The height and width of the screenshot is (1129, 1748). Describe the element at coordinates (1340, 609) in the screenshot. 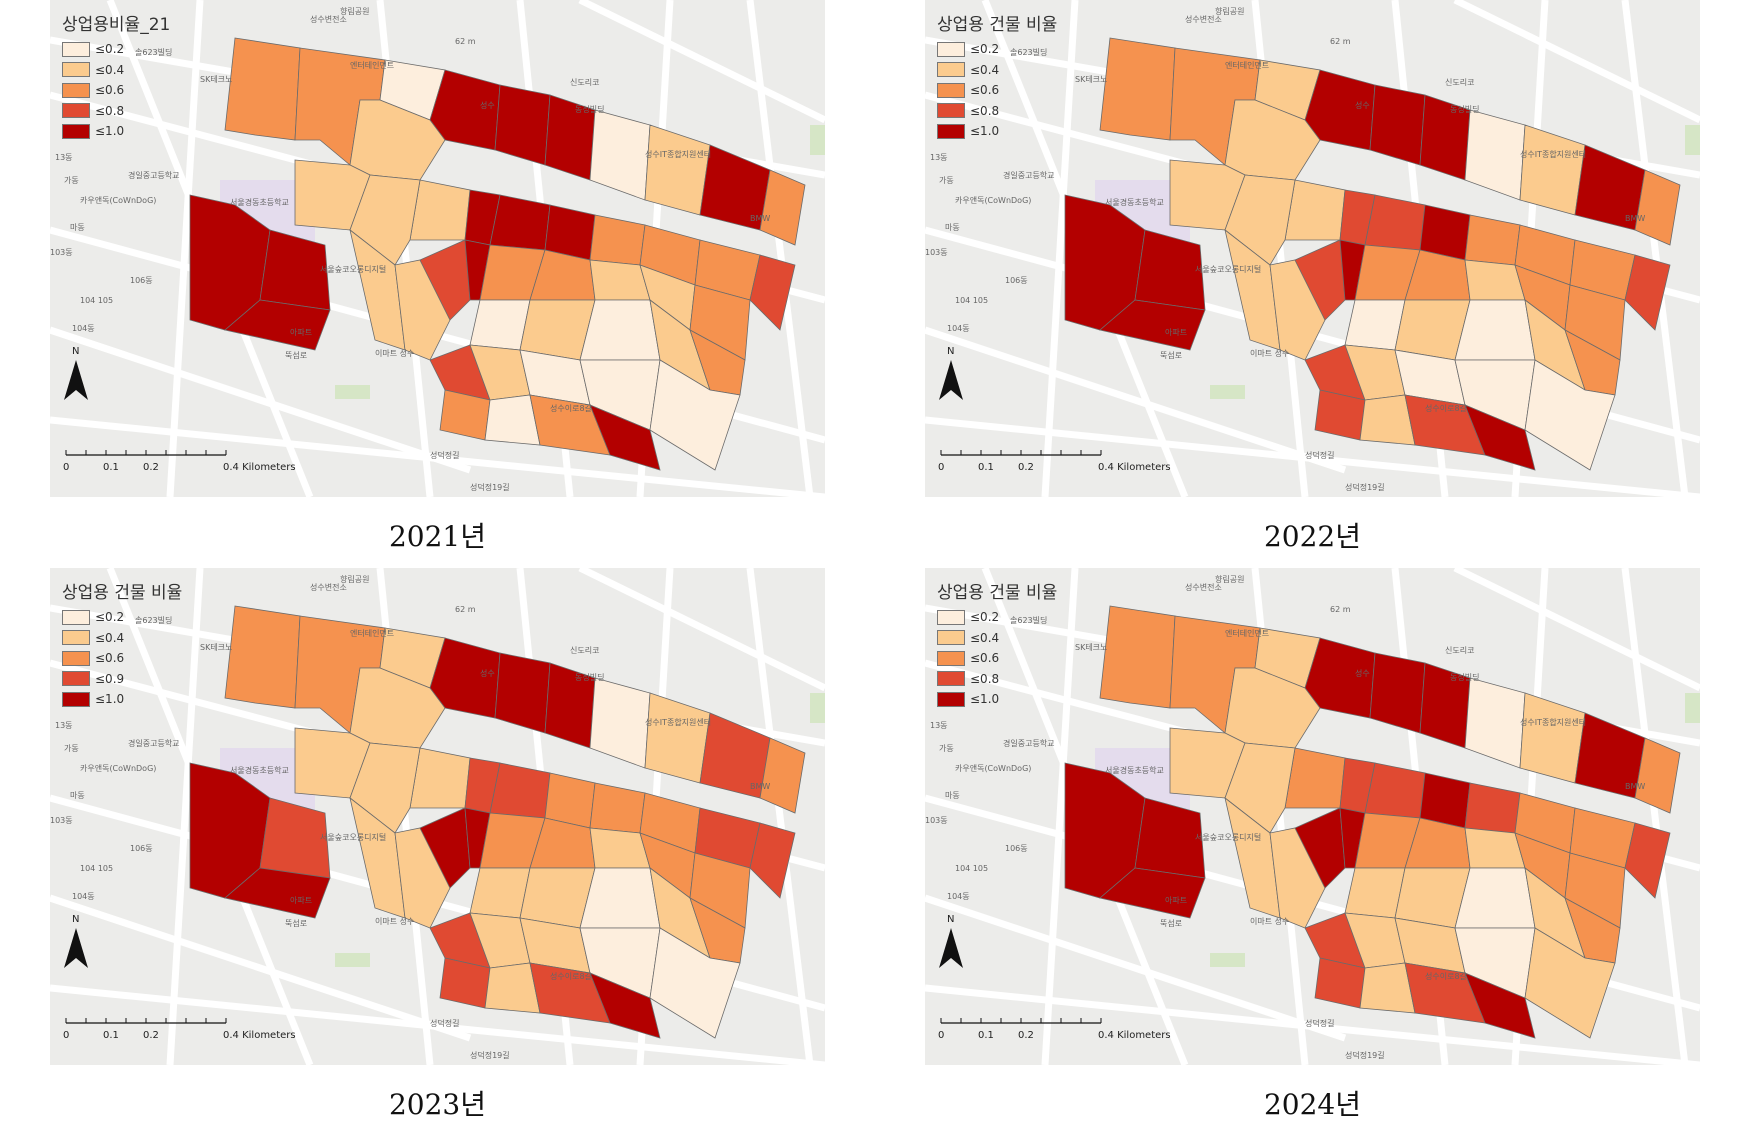

I see `basemap-label: 62 m` at that location.